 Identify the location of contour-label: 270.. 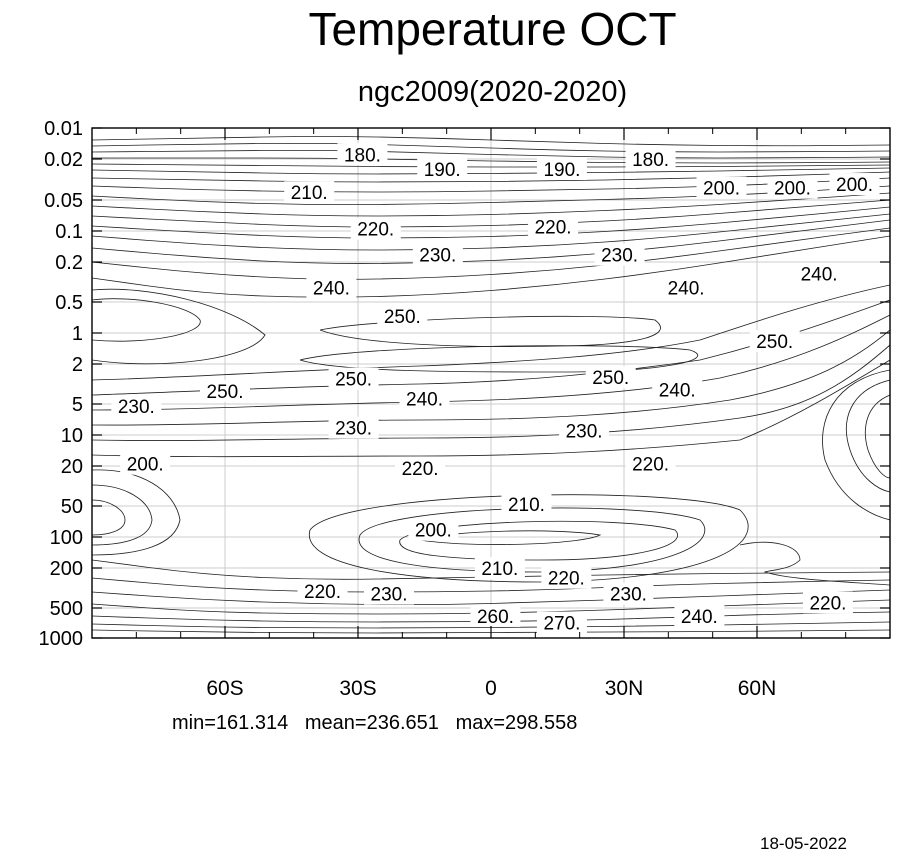
(561, 624).